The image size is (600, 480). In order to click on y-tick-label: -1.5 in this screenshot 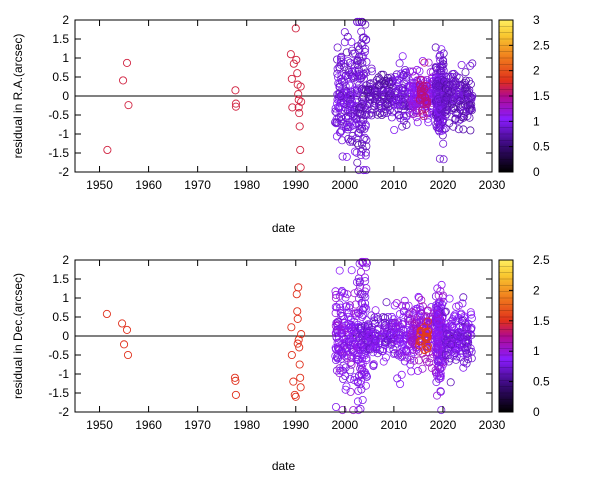, I will do `click(58, 153)`.